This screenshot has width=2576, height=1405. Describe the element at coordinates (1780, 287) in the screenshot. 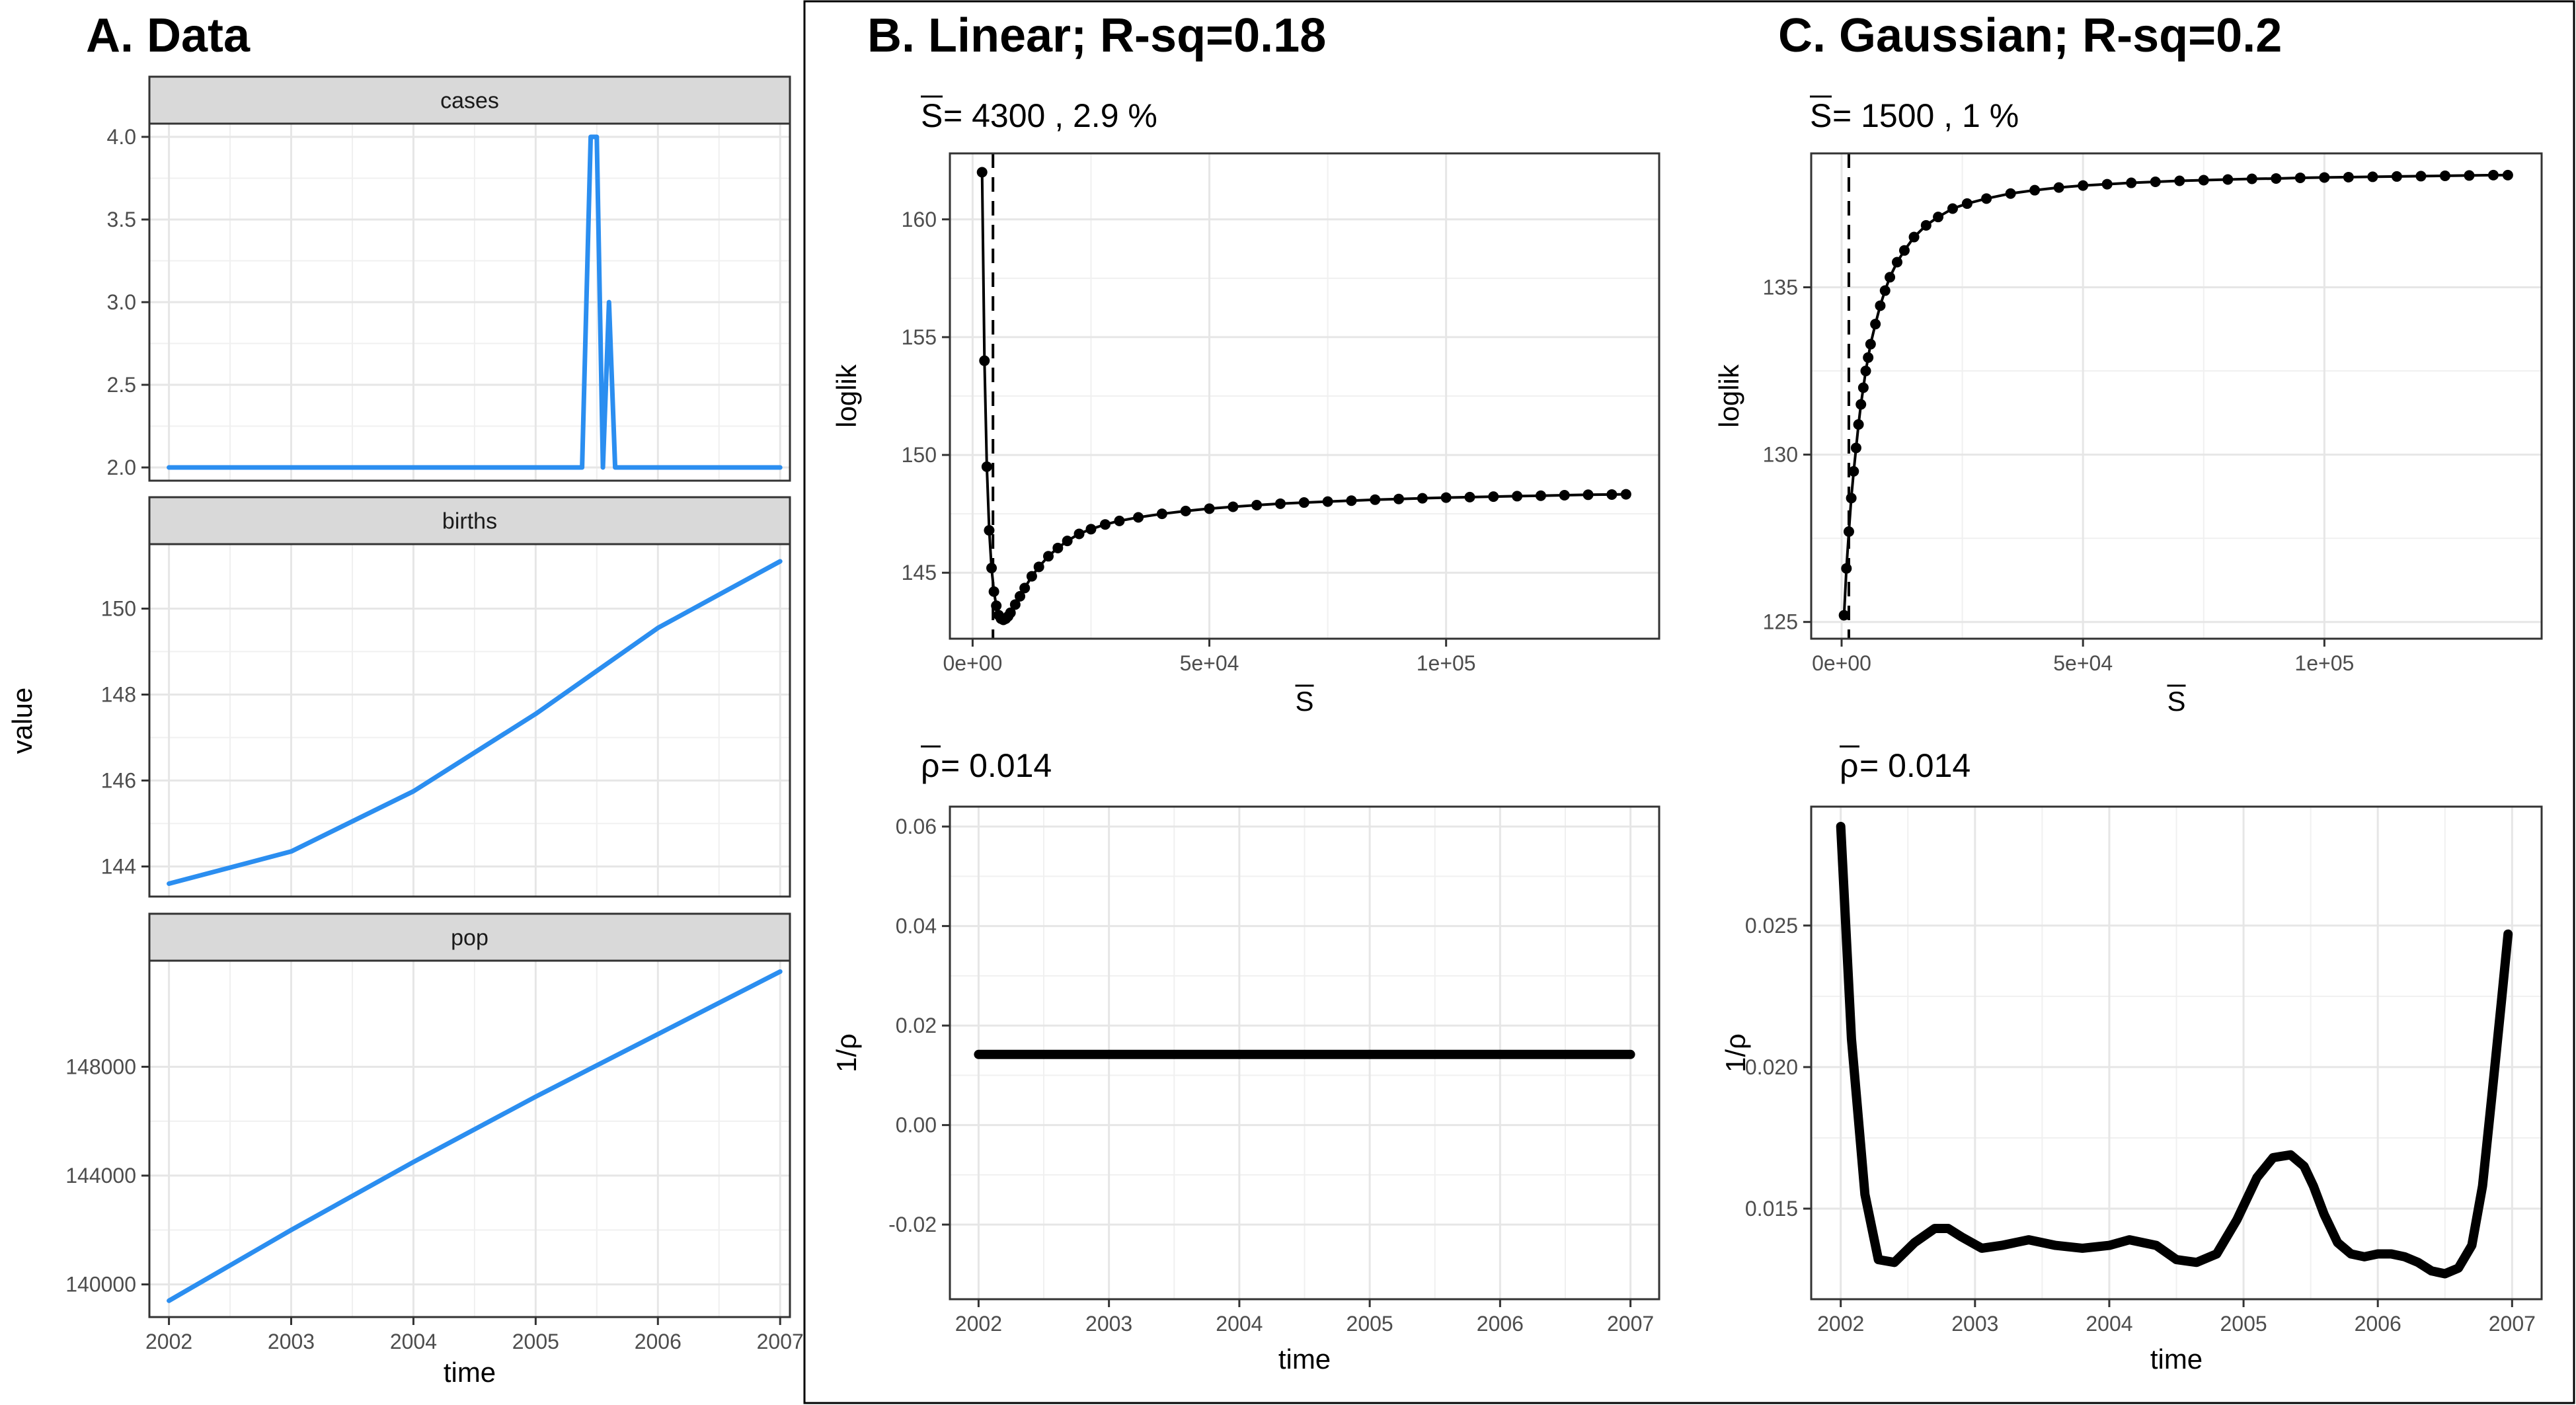

I see `y-tick-label: 135` at that location.